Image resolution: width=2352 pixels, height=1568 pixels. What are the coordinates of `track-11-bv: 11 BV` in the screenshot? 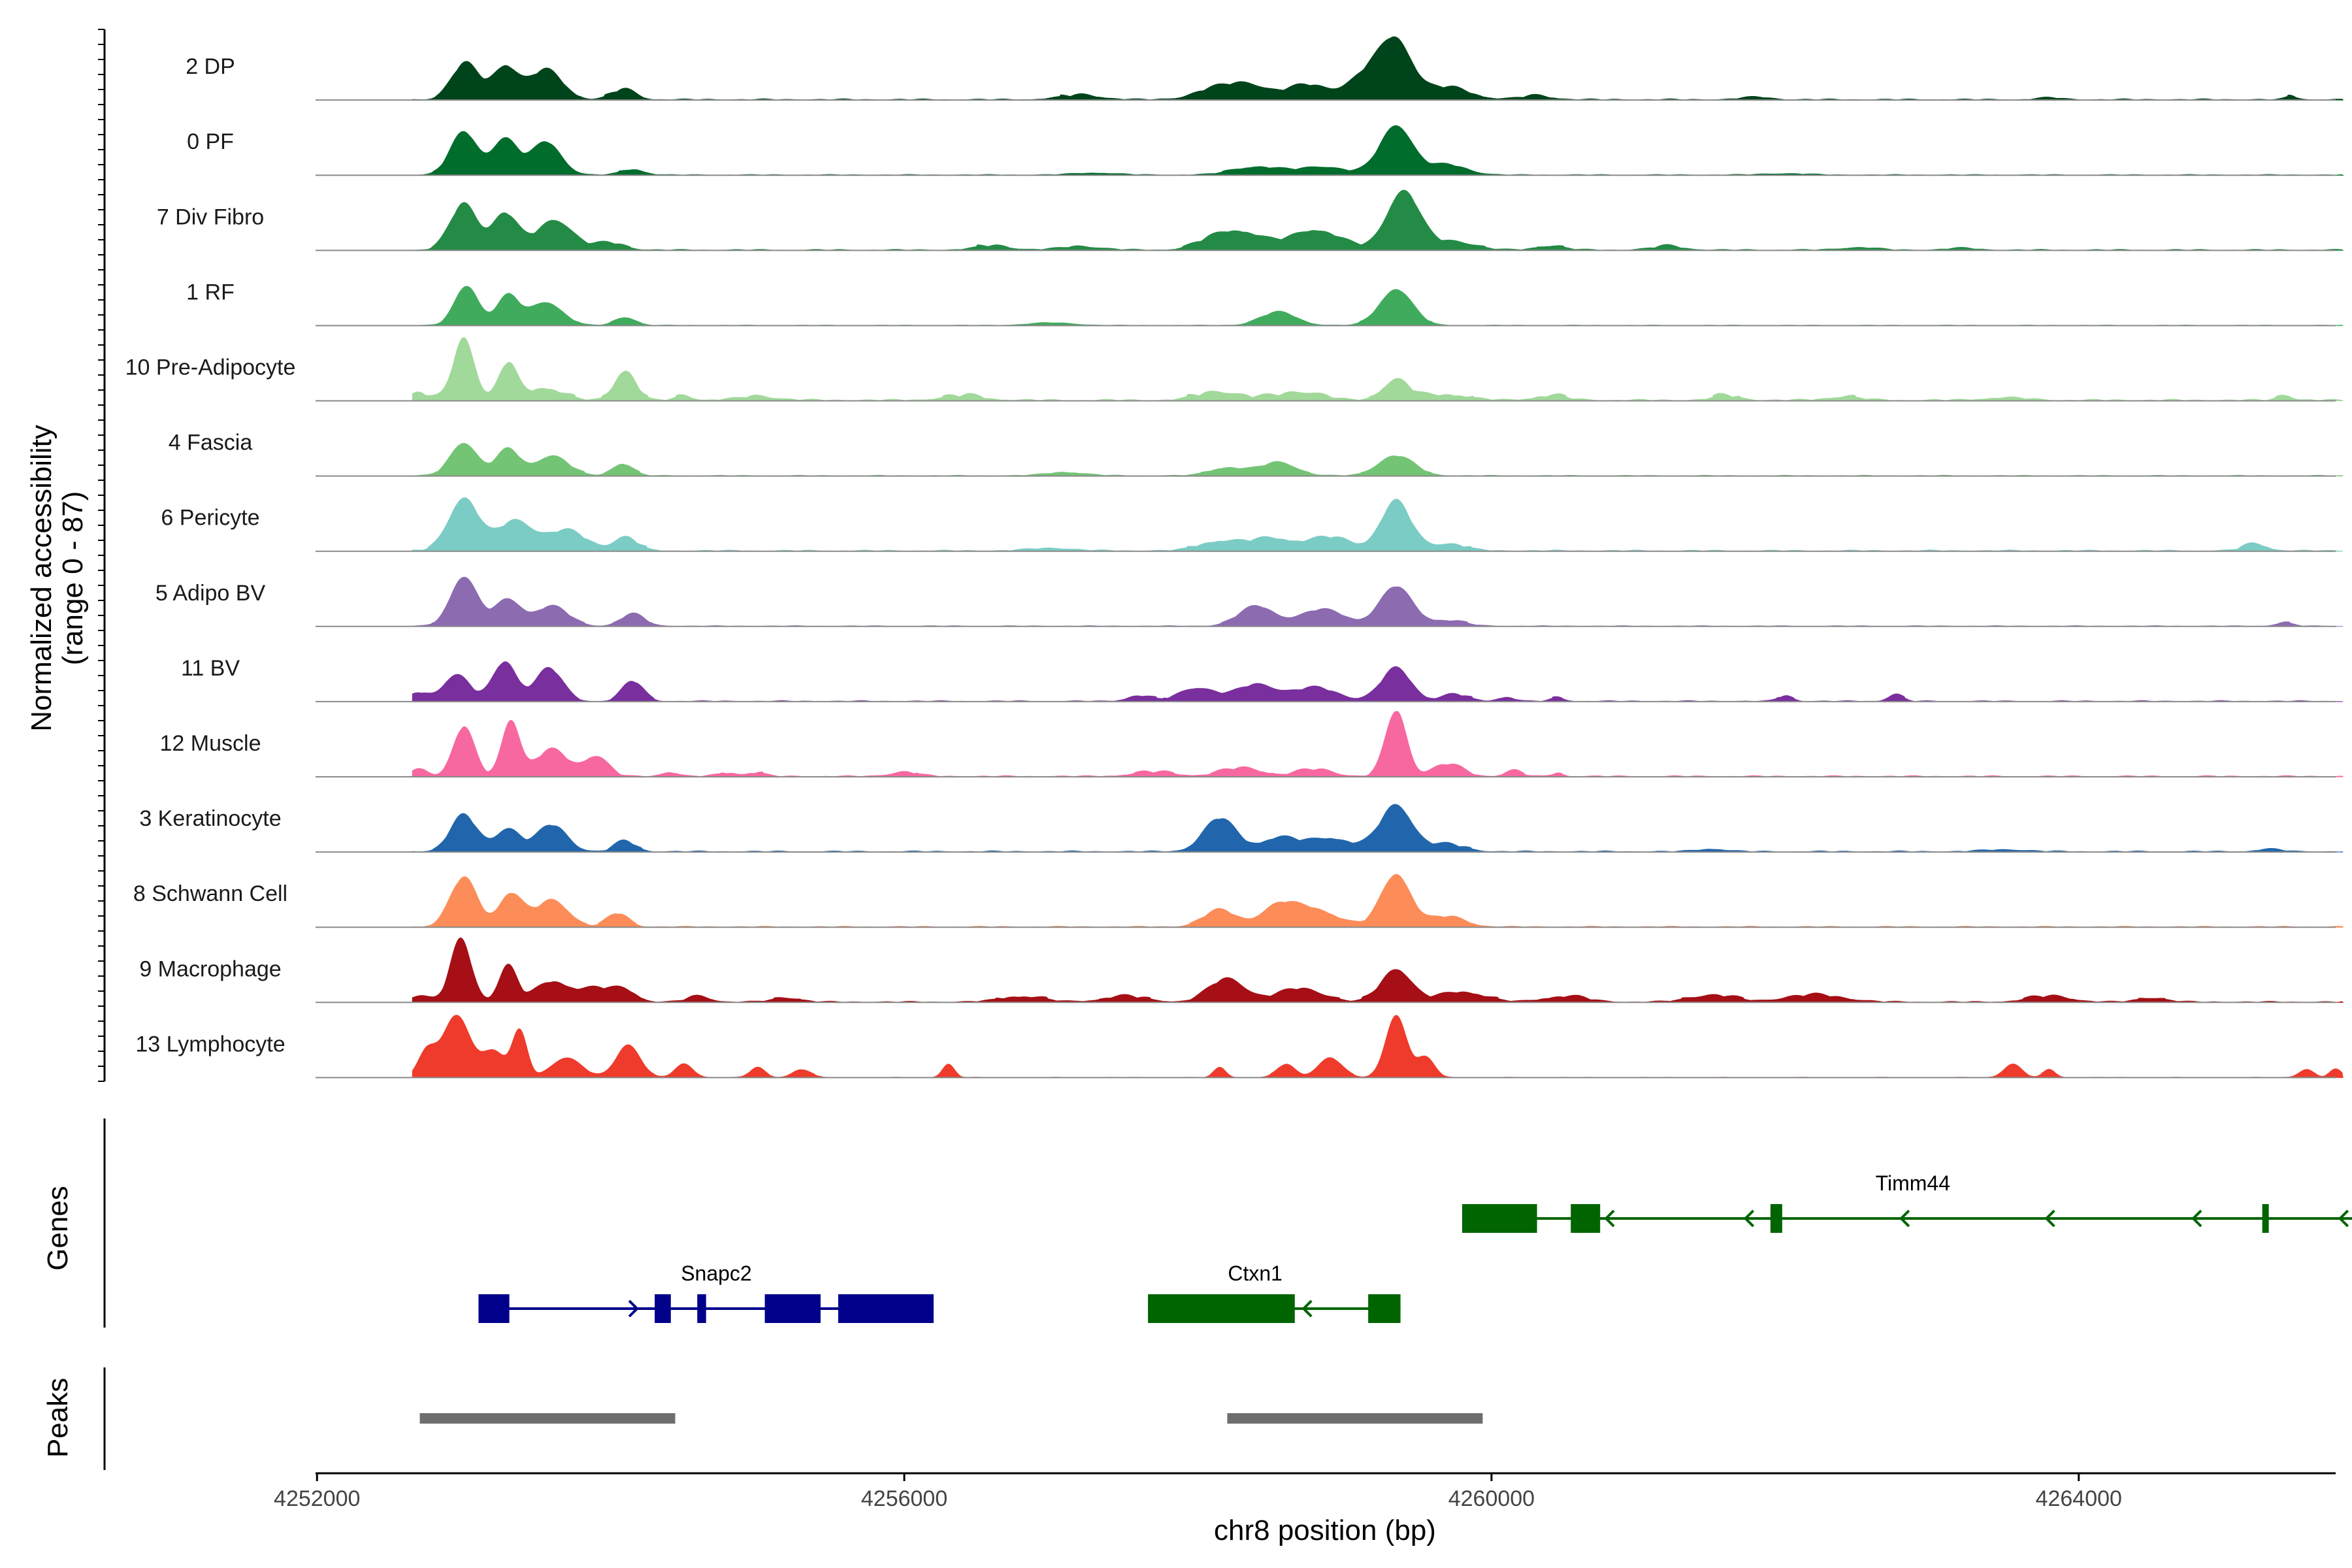 It's located at (1262, 679).